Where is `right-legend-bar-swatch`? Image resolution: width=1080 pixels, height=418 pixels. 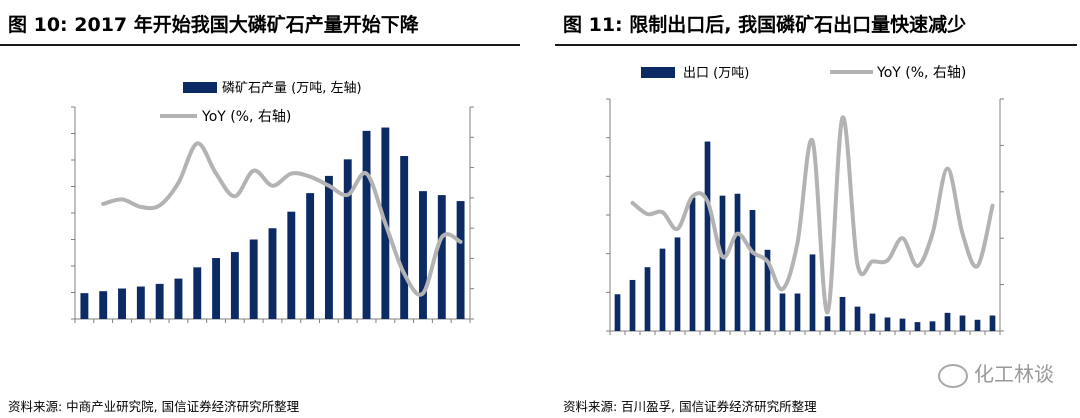 right-legend-bar-swatch is located at coordinates (658, 72).